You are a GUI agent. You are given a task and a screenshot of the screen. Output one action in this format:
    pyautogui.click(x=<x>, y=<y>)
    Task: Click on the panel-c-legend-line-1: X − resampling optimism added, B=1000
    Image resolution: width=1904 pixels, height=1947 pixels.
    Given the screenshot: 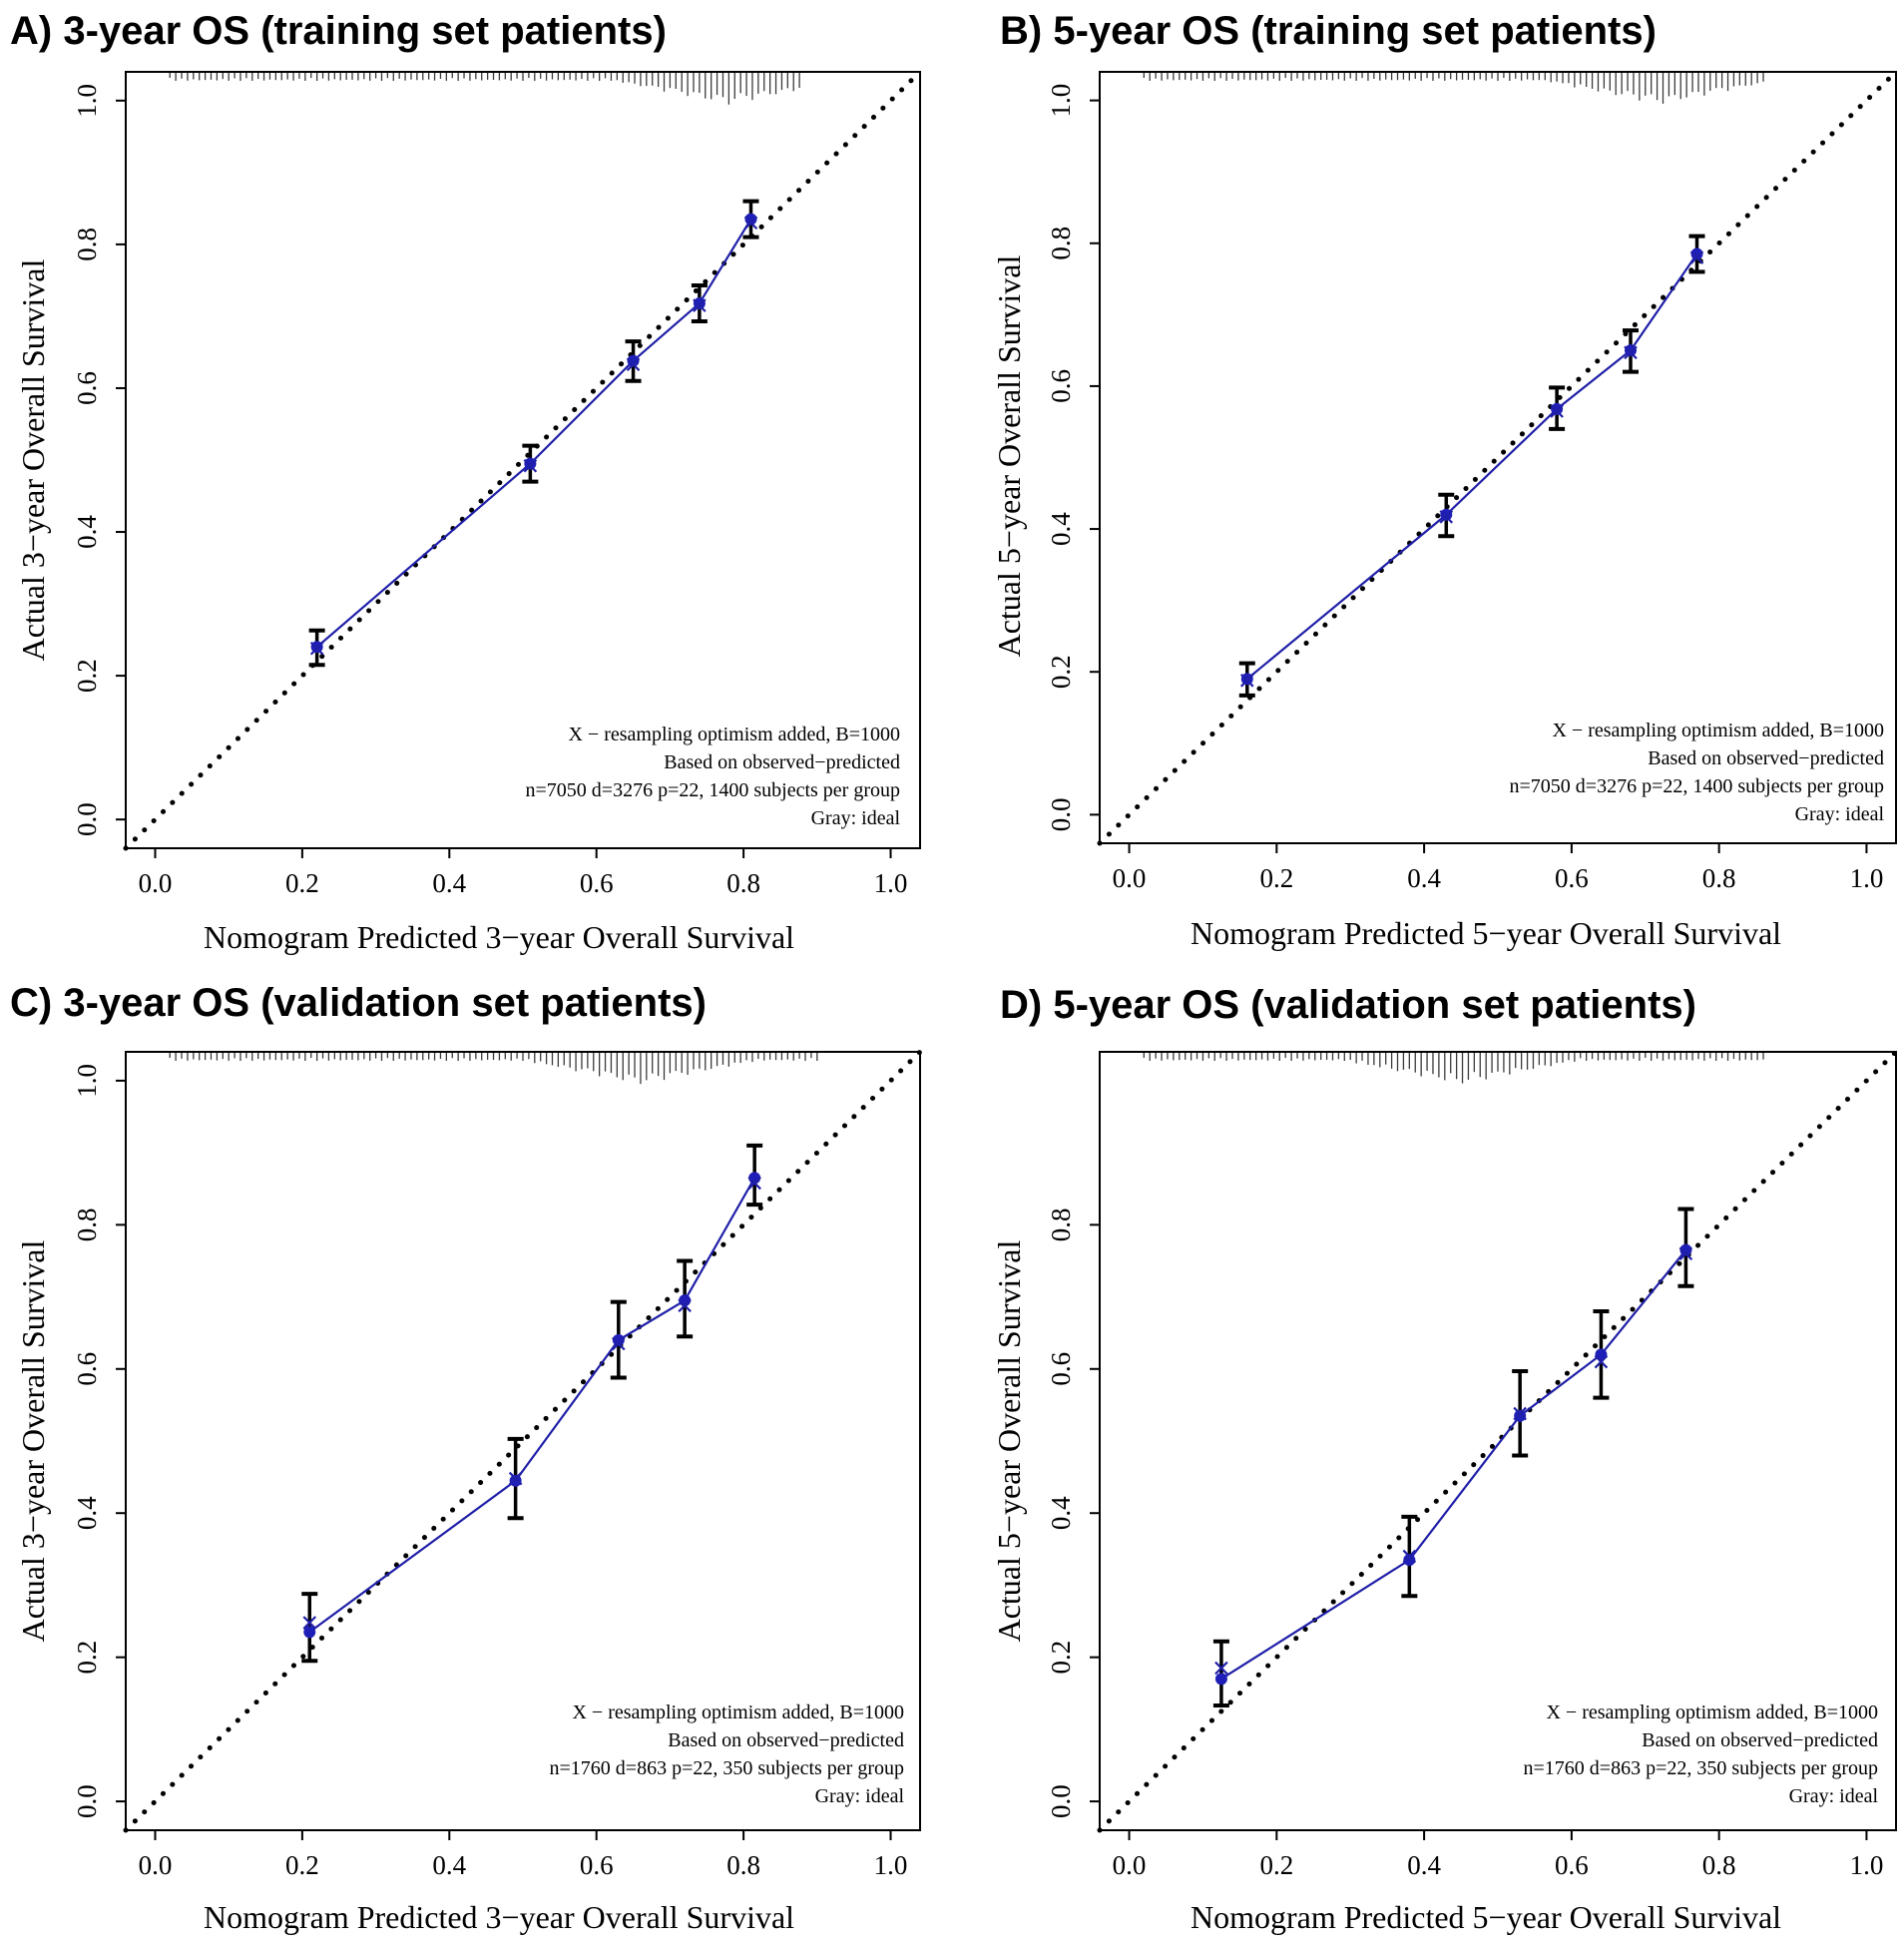 What is the action you would take?
    pyautogui.click(x=738, y=1712)
    